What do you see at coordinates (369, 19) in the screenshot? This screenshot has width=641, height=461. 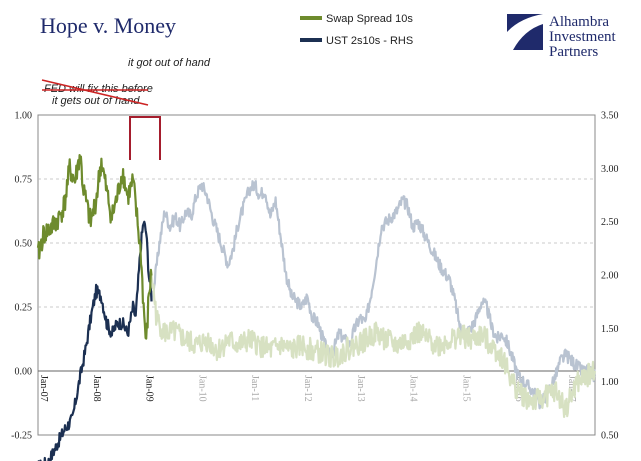 I see `legend-label-swap: Swap Spread 10s` at bounding box center [369, 19].